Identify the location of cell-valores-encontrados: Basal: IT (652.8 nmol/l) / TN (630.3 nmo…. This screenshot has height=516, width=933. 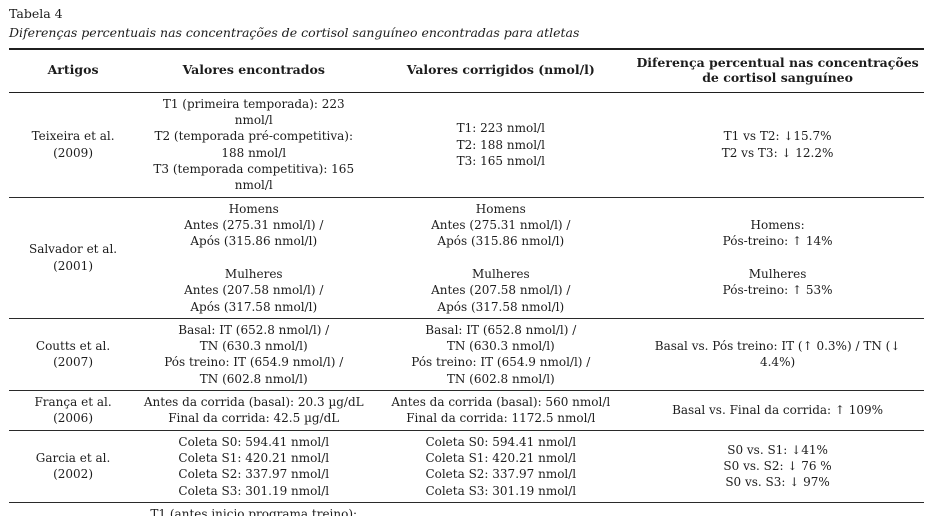
(254, 354).